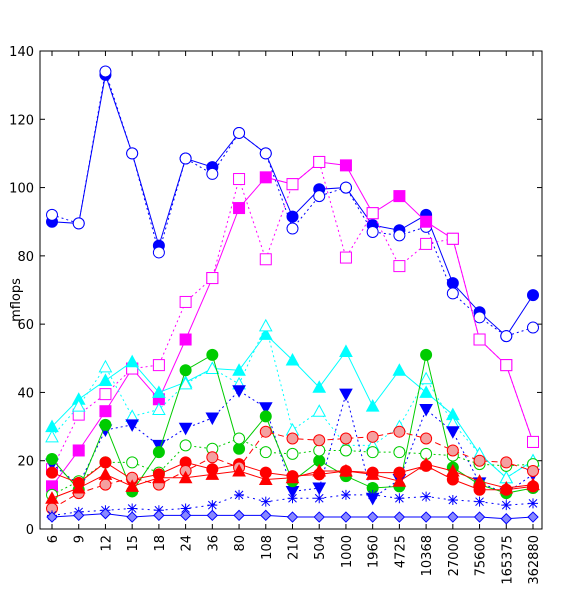 This screenshot has width=577, height=601. What do you see at coordinates (160, 543) in the screenshot?
I see `x-tick-label: 18` at bounding box center [160, 543].